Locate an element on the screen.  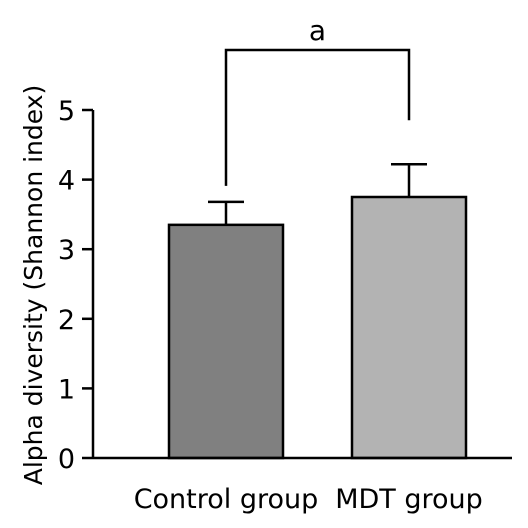
y-axis-label: Alpha diversity (Shannon index) is located at coordinates (33, 285).